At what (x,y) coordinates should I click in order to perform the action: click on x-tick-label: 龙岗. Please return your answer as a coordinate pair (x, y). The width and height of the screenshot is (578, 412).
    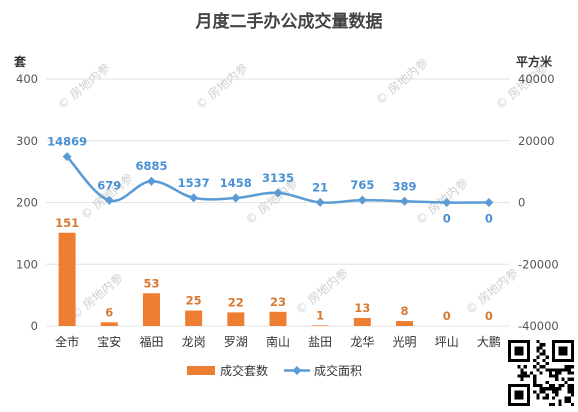
    Looking at the image, I should click on (194, 342).